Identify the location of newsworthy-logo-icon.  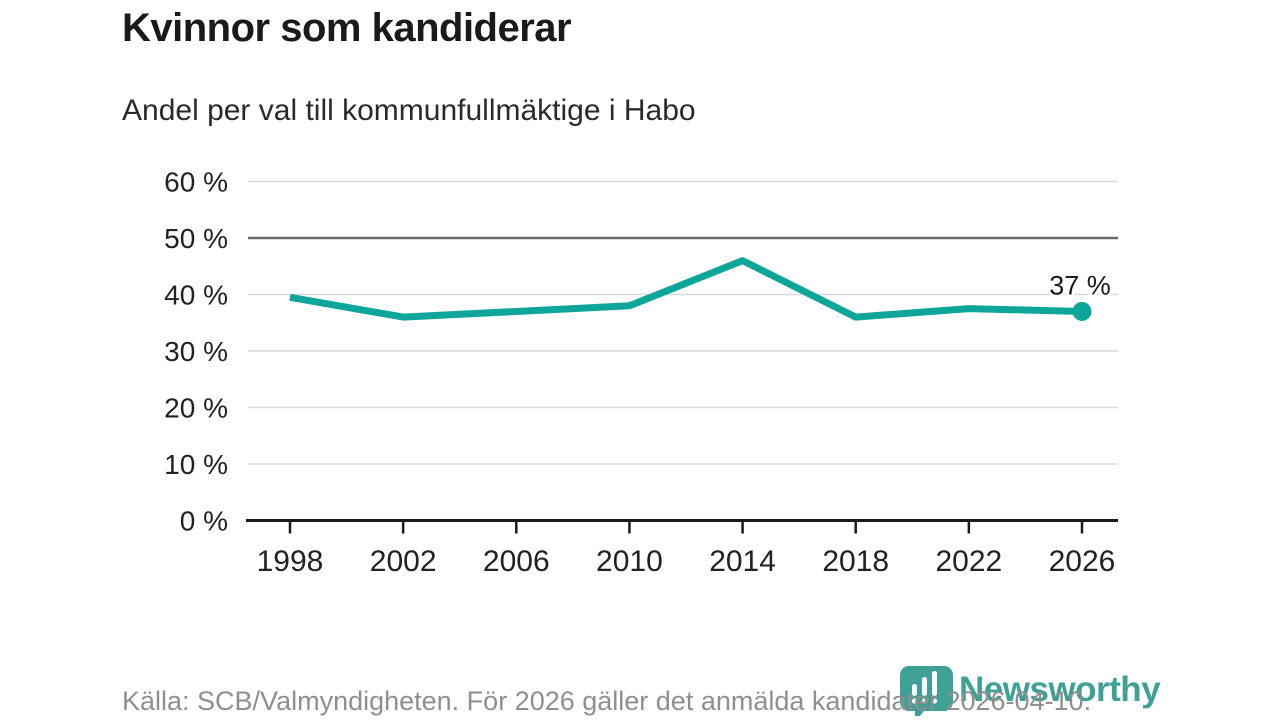
(926, 691).